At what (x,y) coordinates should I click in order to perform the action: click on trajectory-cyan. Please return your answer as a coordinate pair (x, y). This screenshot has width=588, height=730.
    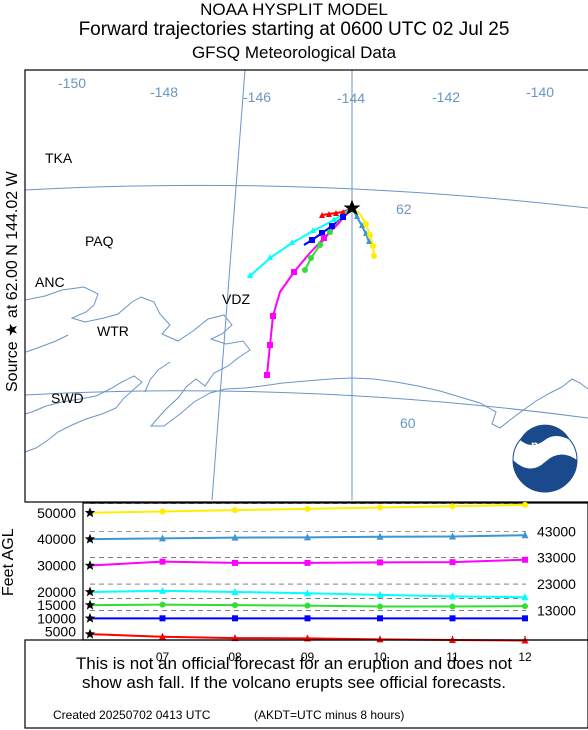
    Looking at the image, I should click on (301, 242).